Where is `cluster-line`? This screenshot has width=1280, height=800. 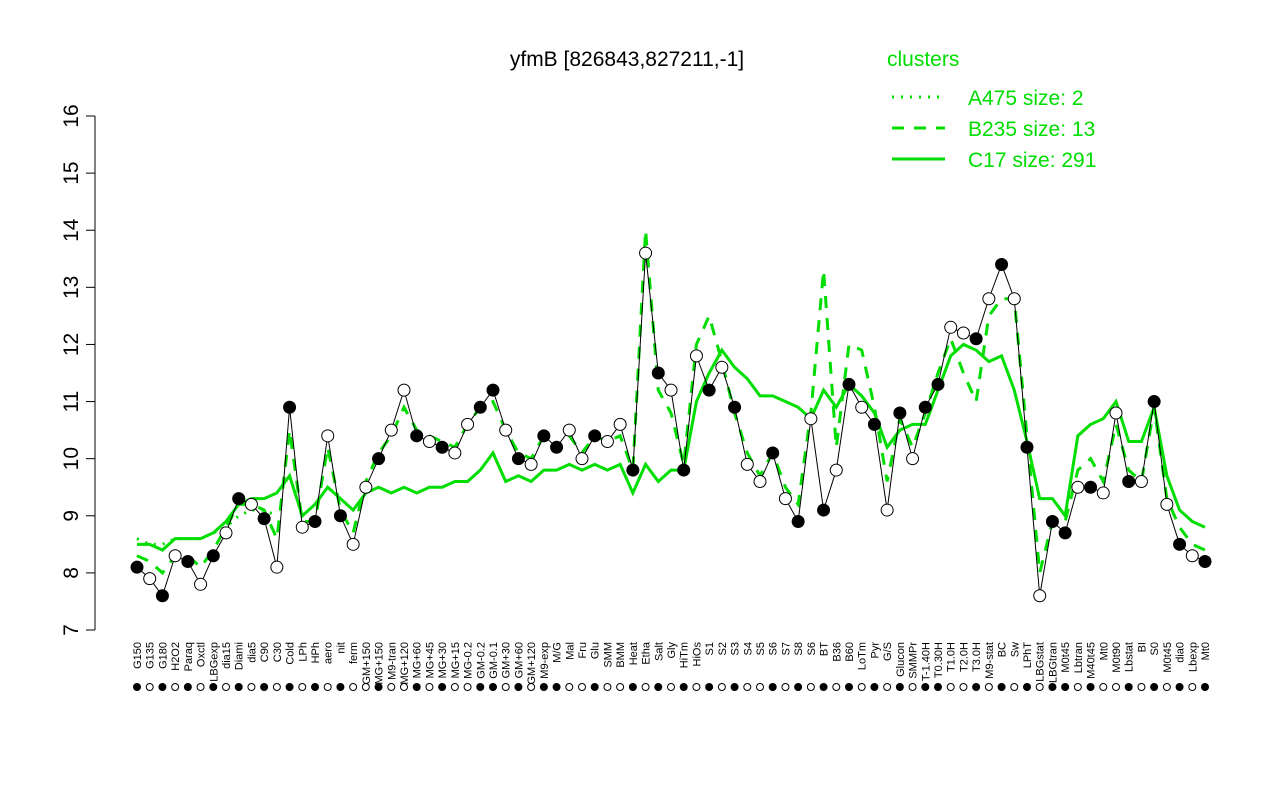
cluster-line is located at coordinates (207, 527).